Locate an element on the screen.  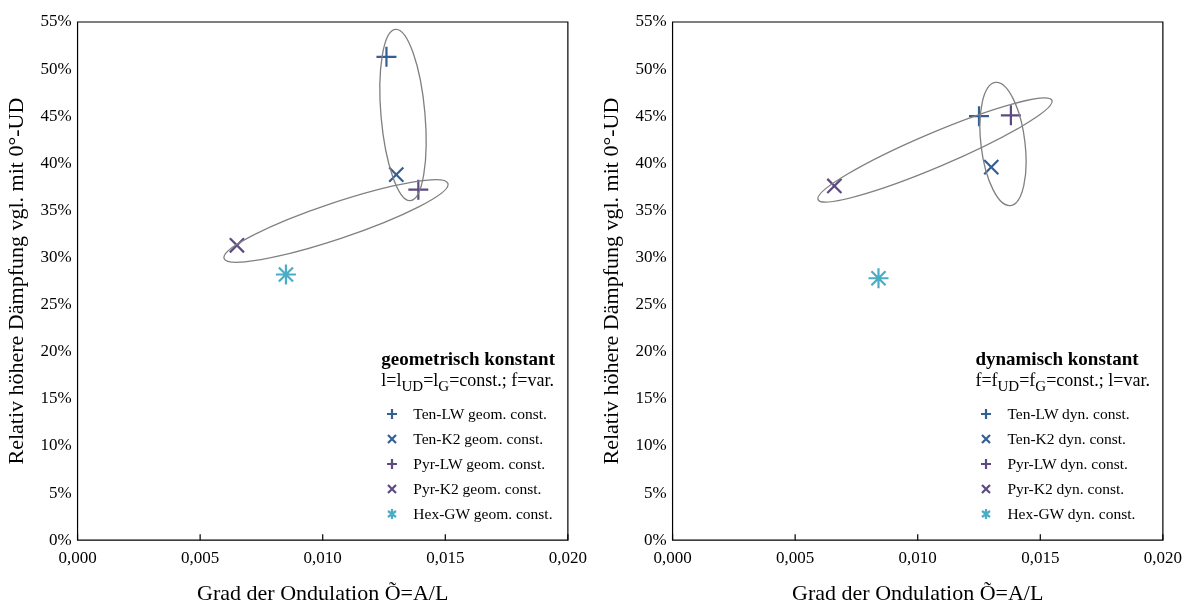
legend-label: Hex-GW geom. const. is located at coordinates (483, 513).